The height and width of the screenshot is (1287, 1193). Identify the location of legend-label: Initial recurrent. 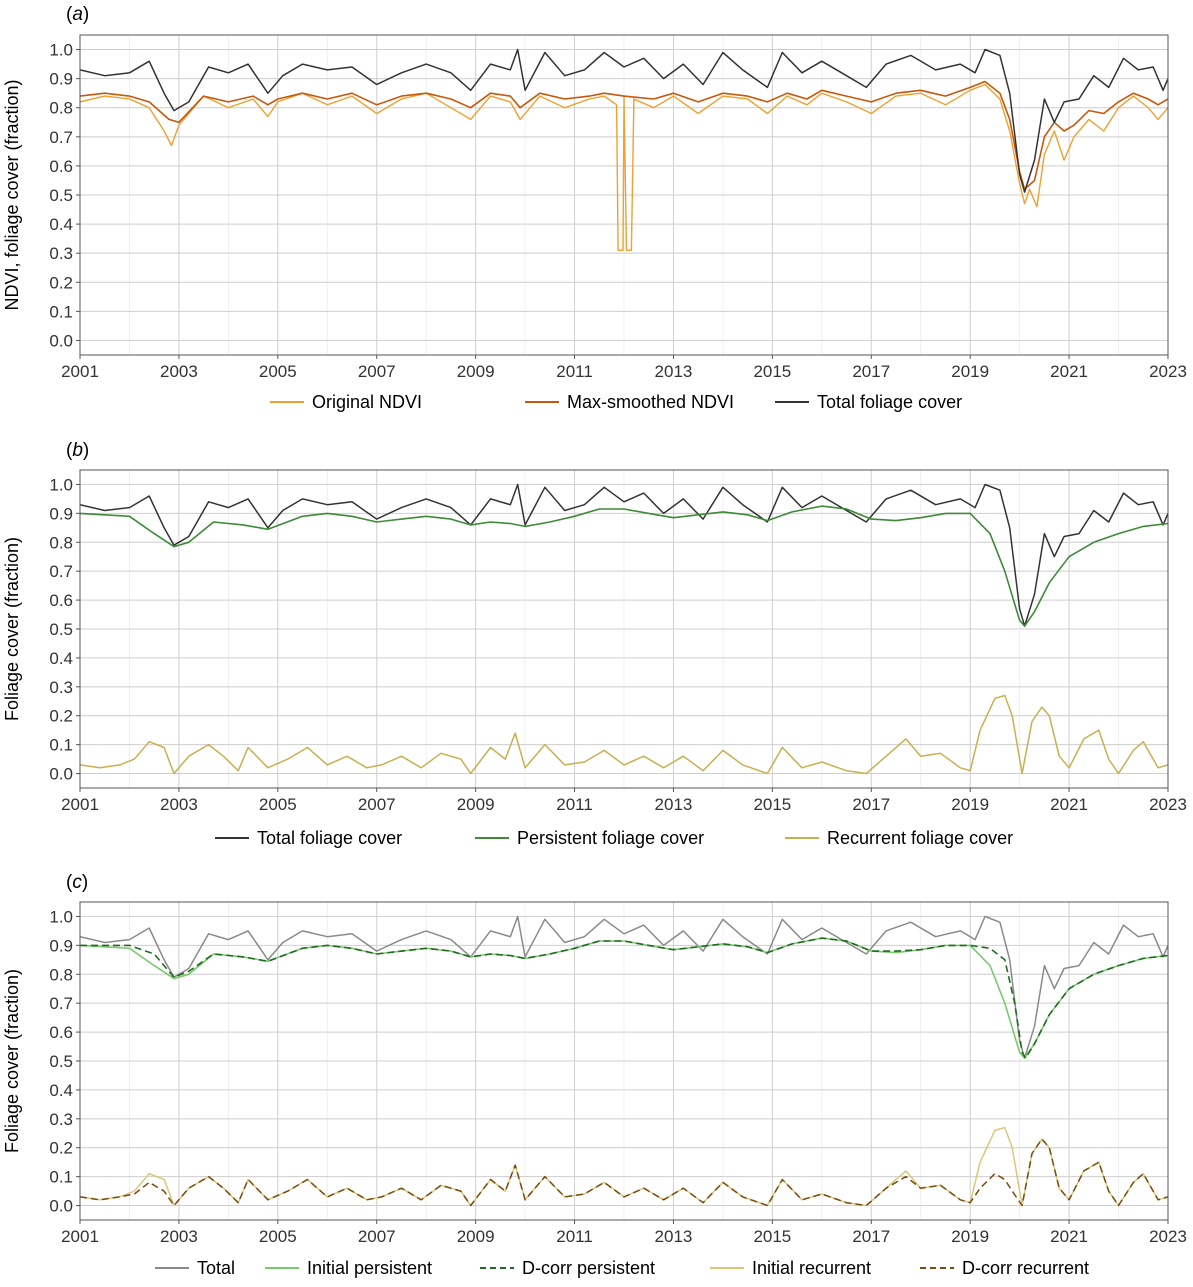
(811, 1268).